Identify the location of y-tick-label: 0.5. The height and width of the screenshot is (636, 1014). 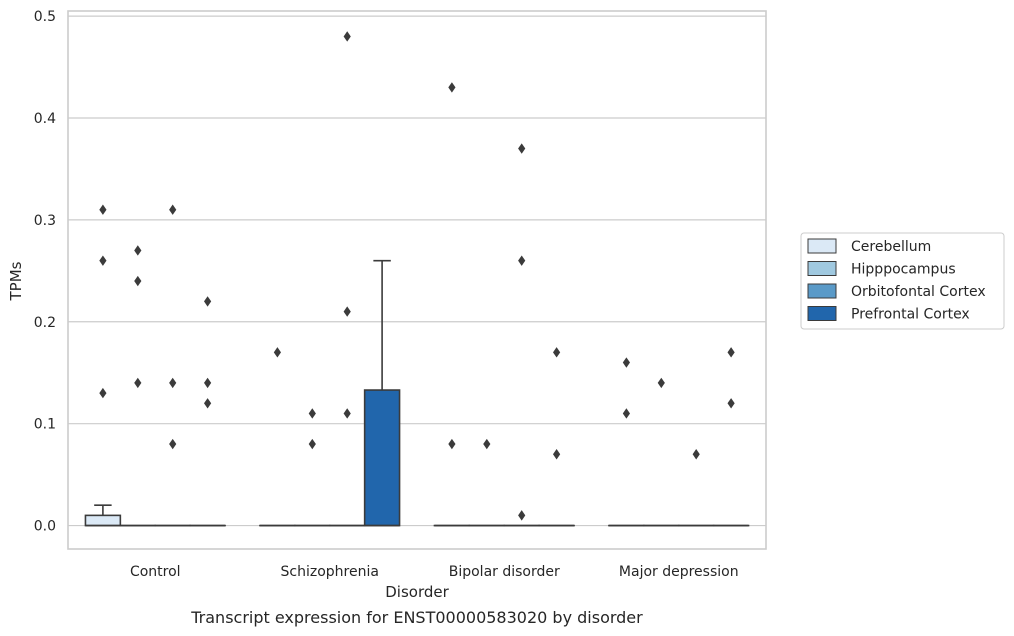
(45, 17).